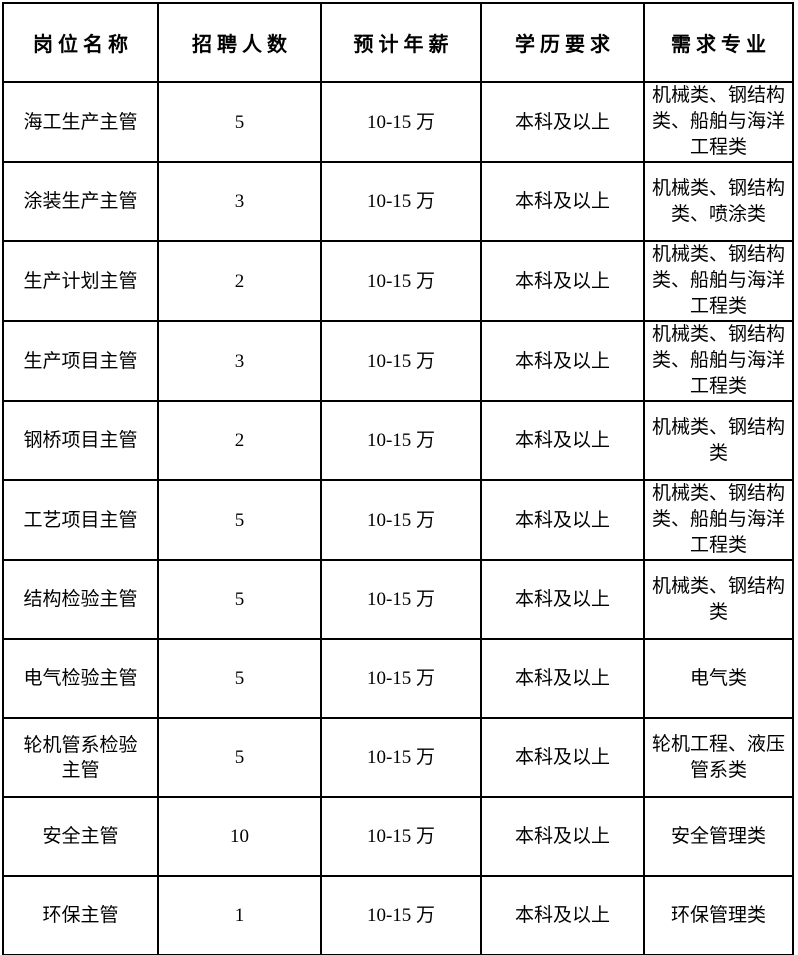 This screenshot has height=955, width=798. I want to click on cell-position: 生产计划主管, so click(80, 281).